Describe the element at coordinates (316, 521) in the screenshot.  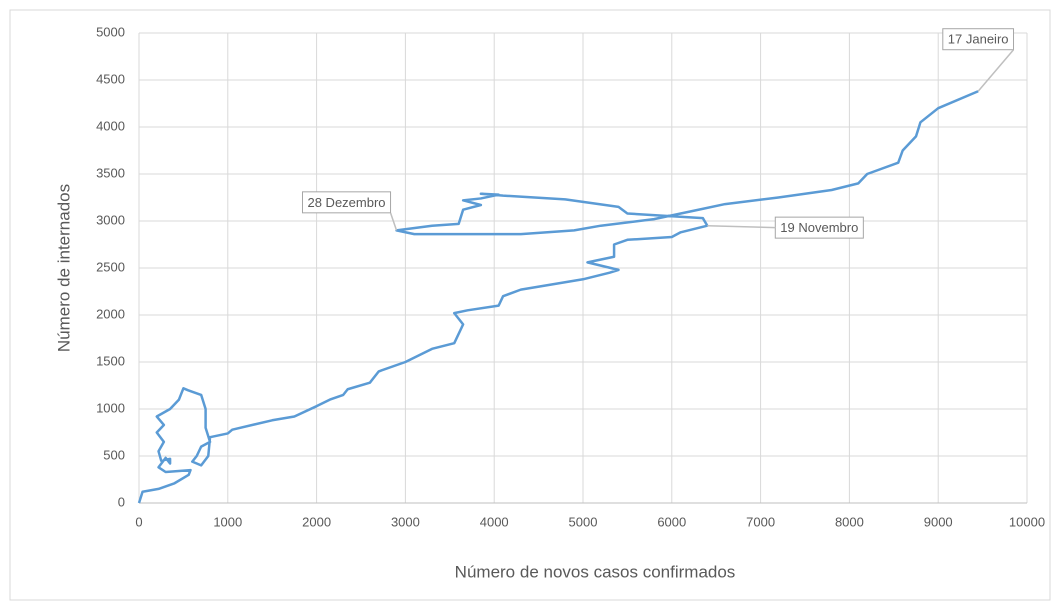
I see `x-tick-label: 2000` at that location.